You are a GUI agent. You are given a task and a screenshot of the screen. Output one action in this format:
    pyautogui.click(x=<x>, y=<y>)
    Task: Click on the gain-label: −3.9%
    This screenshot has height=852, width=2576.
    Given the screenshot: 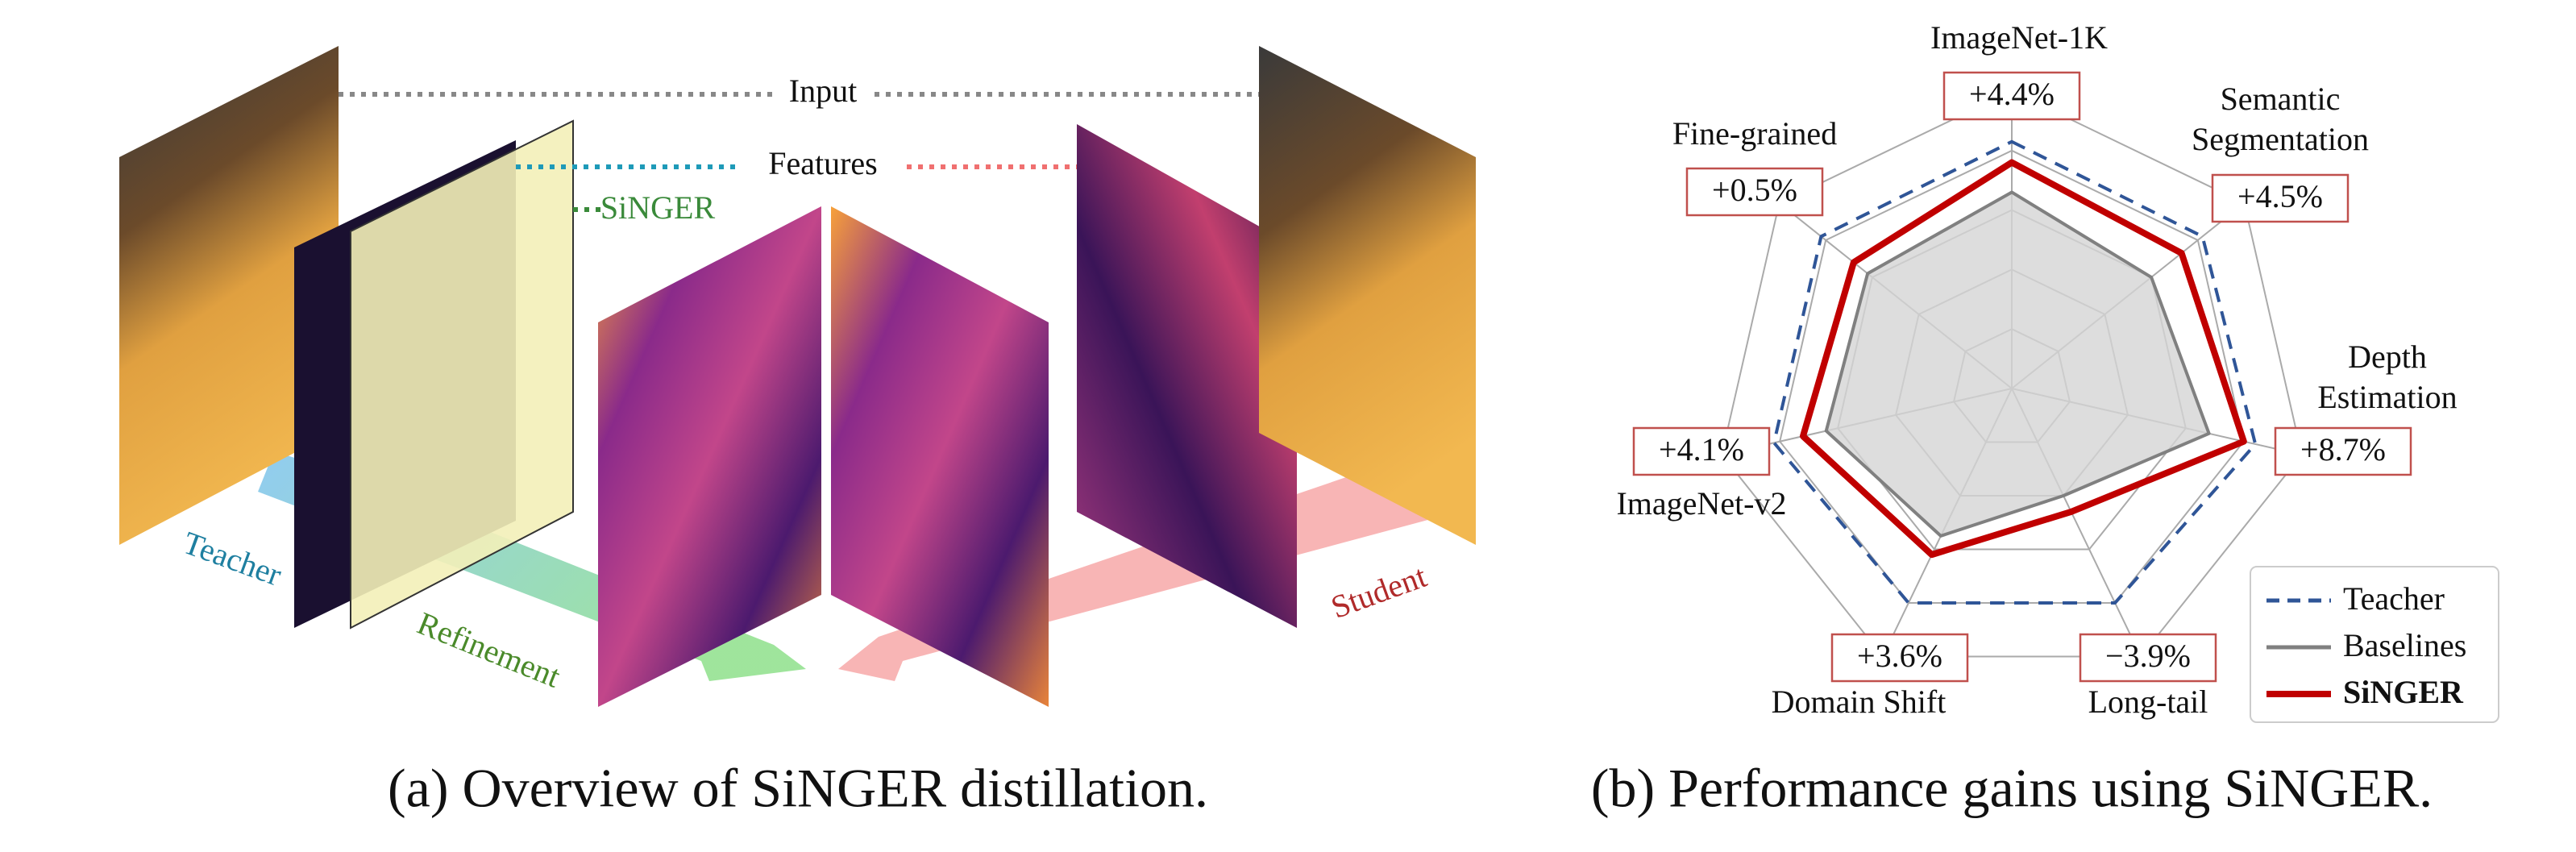 What is the action you would take?
    pyautogui.click(x=2148, y=656)
    